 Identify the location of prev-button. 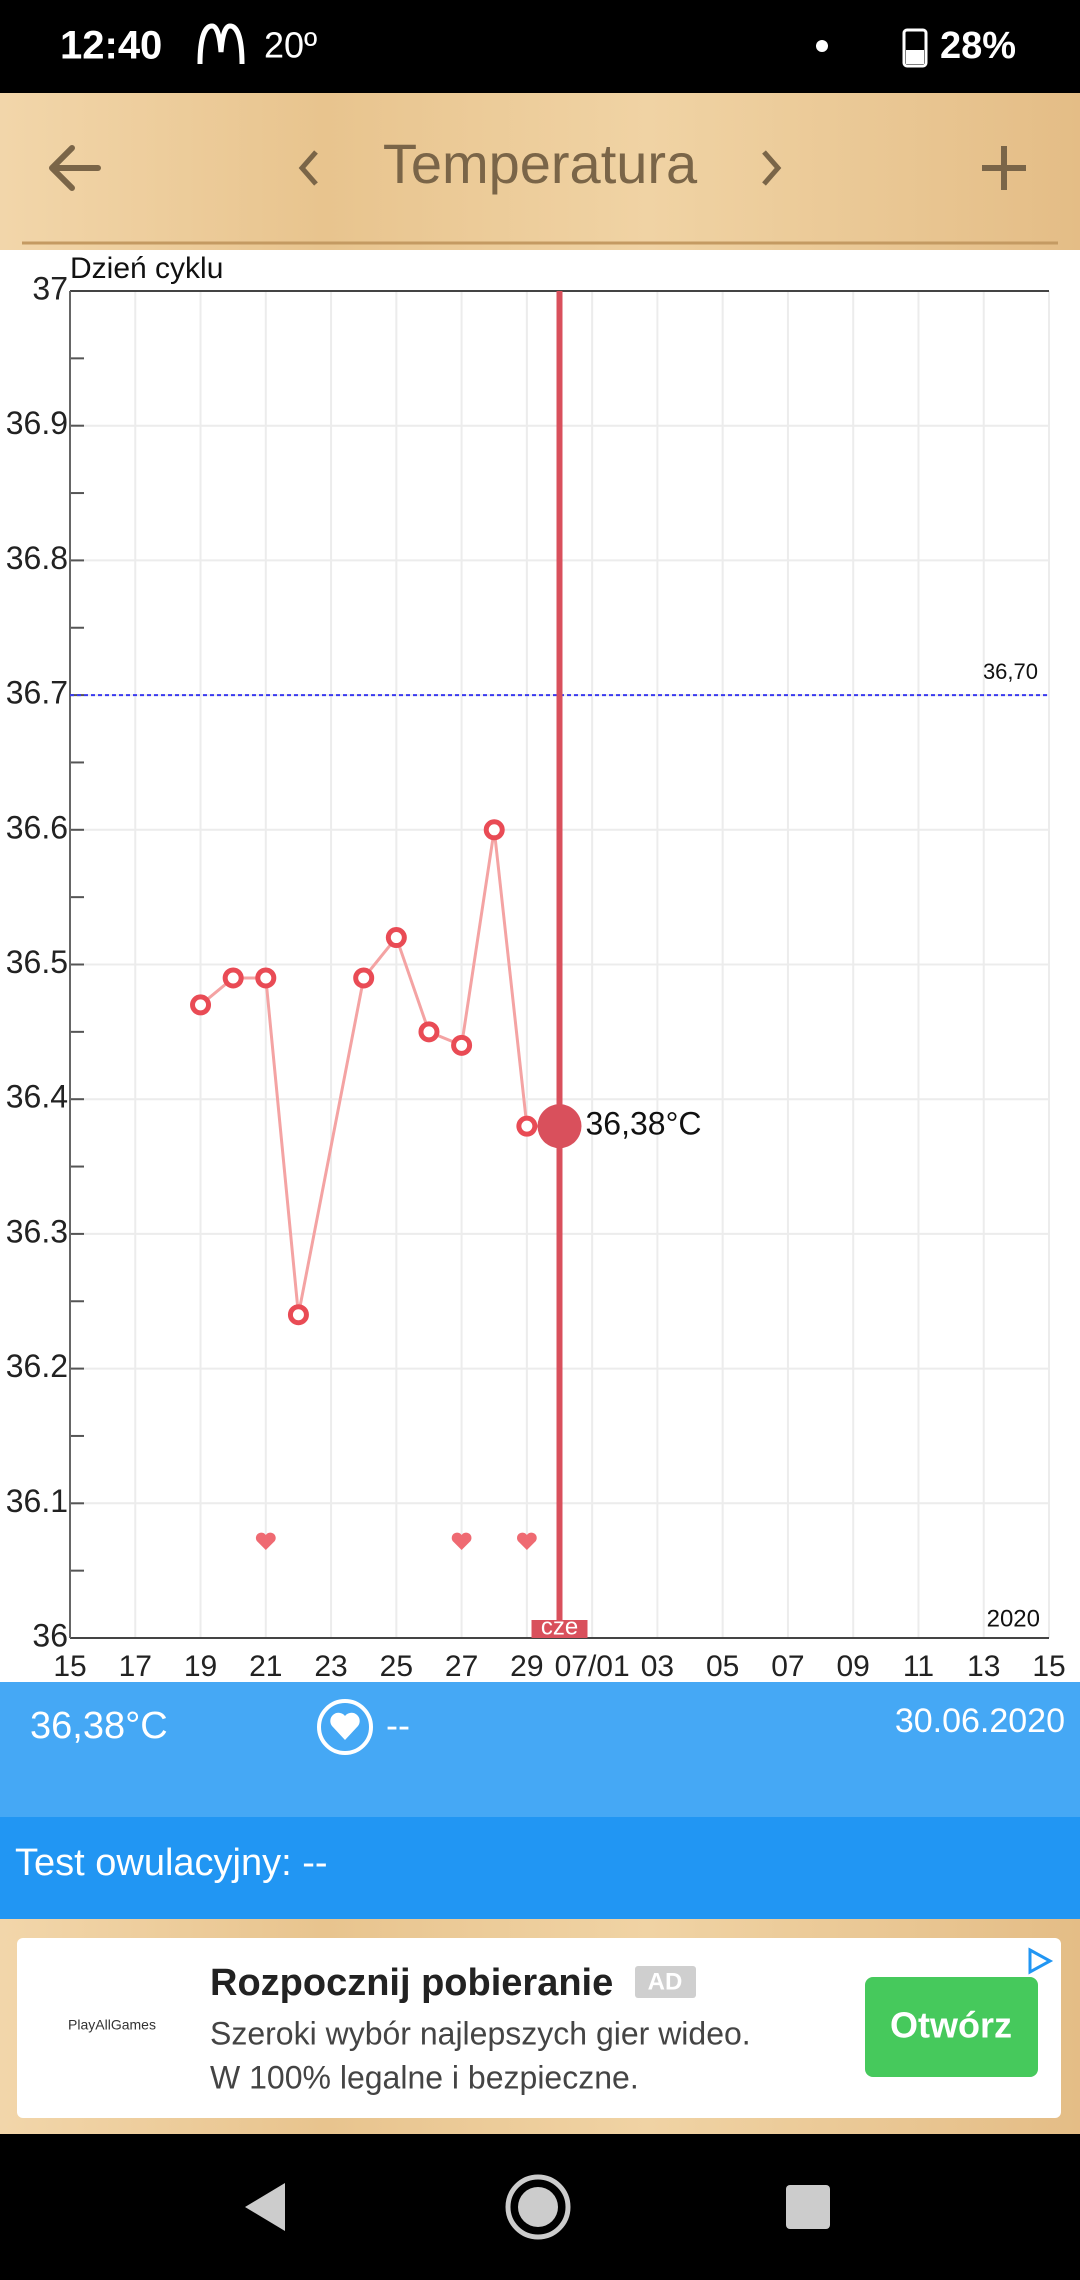
(308, 168).